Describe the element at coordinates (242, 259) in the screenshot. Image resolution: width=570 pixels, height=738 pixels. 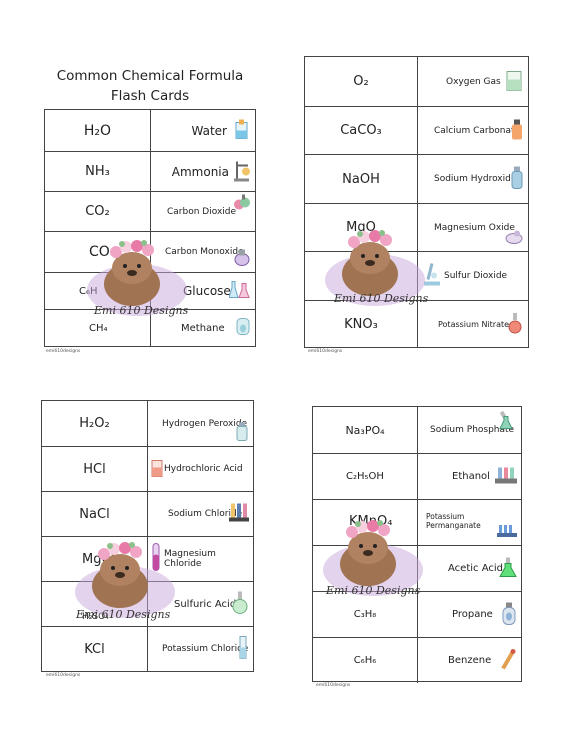
I see `carbon-monoxide-burner-icon` at that location.